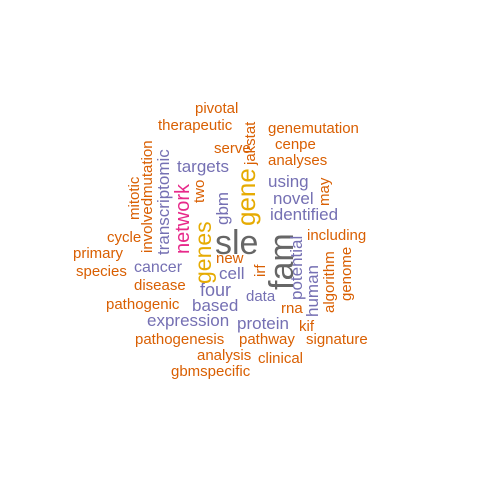 Image resolution: width=480 pixels, height=480 pixels. What do you see at coordinates (281, 358) in the screenshot?
I see `word-clinical: clinical` at bounding box center [281, 358].